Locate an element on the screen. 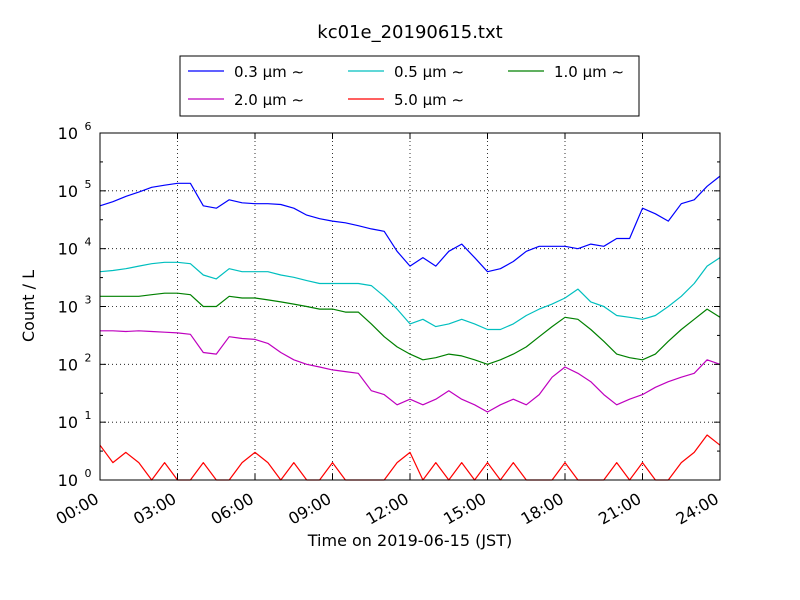 The width and height of the screenshot is (800, 600). x-tick-label: 03:00 is located at coordinates (154, 509).